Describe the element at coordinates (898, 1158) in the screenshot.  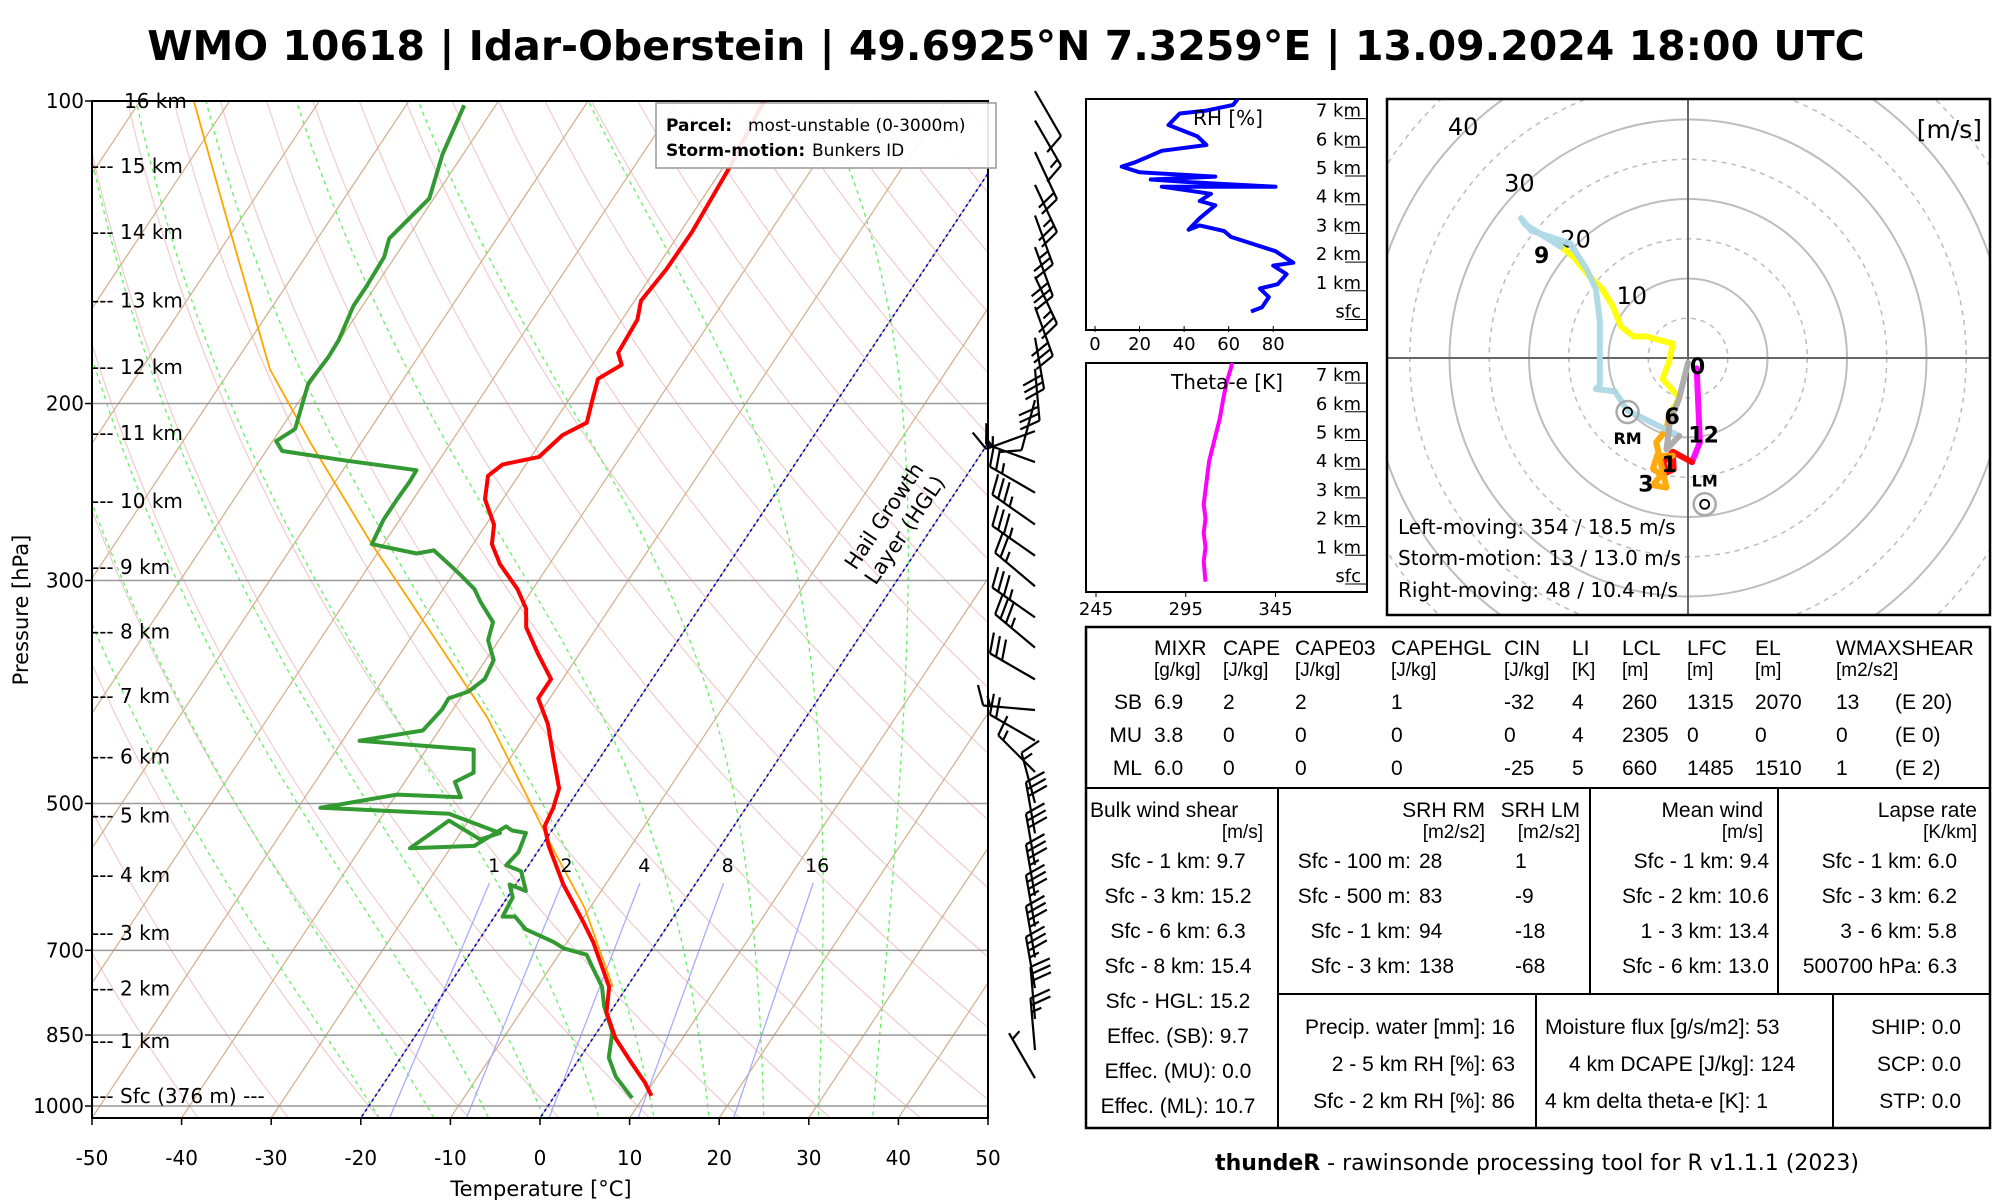
I see `x-tick-label: 40` at that location.